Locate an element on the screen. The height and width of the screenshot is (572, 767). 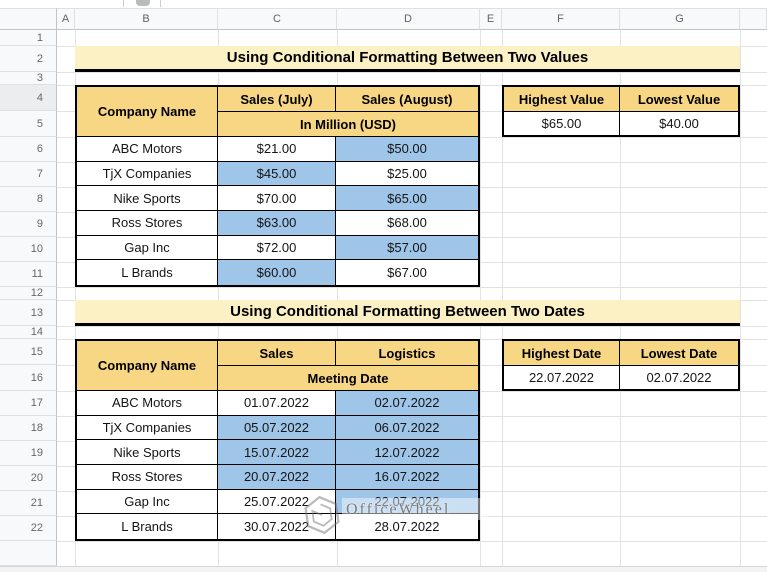
date-cell: 01.07.2022 is located at coordinates (277, 403).